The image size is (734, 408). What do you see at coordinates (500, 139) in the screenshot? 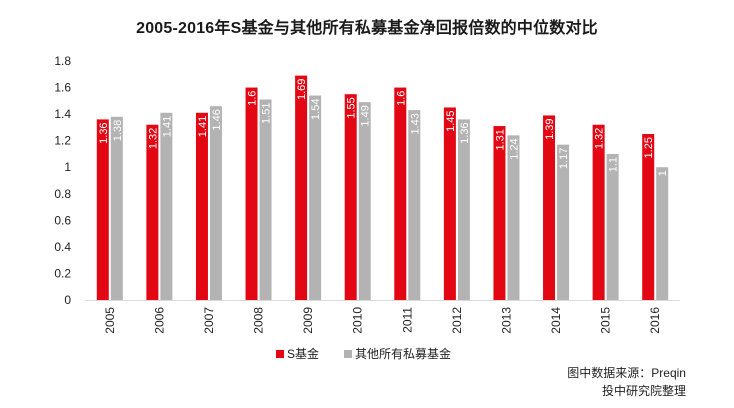
I see `bar-value-label: 1.31` at bounding box center [500, 139].